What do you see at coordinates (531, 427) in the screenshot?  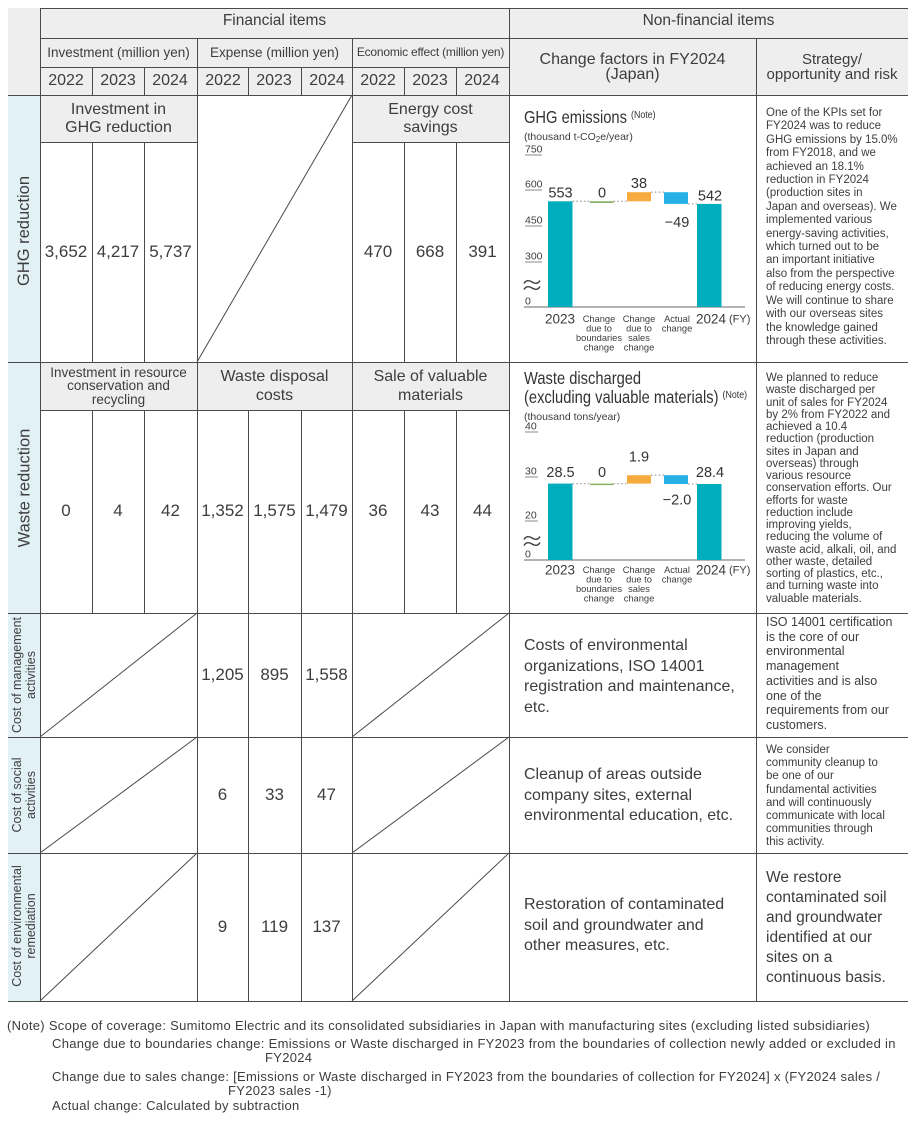 I see `svg-text: 40` at bounding box center [531, 427].